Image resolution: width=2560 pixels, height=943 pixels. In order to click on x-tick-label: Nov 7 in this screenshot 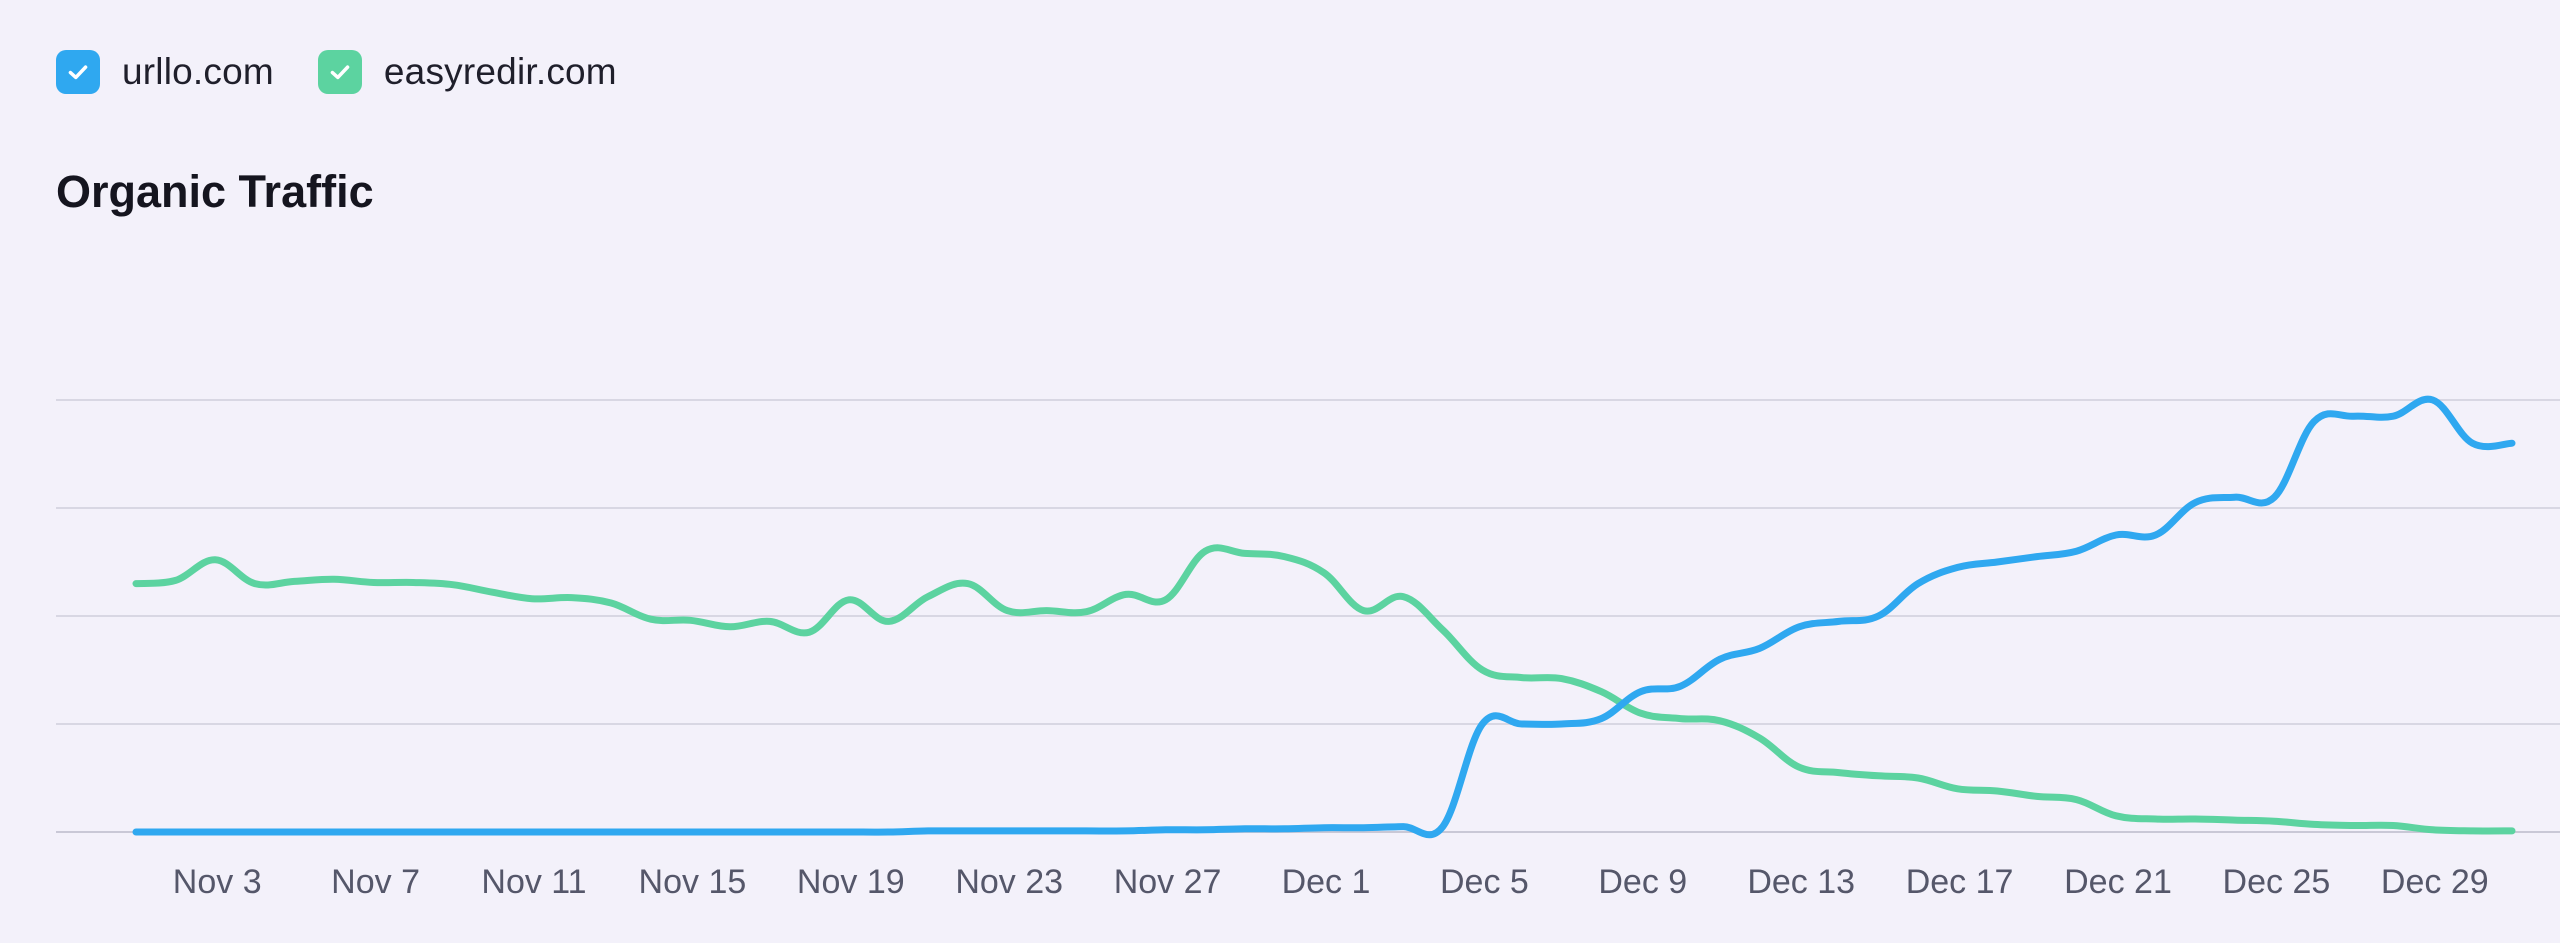, I will do `click(375, 882)`.